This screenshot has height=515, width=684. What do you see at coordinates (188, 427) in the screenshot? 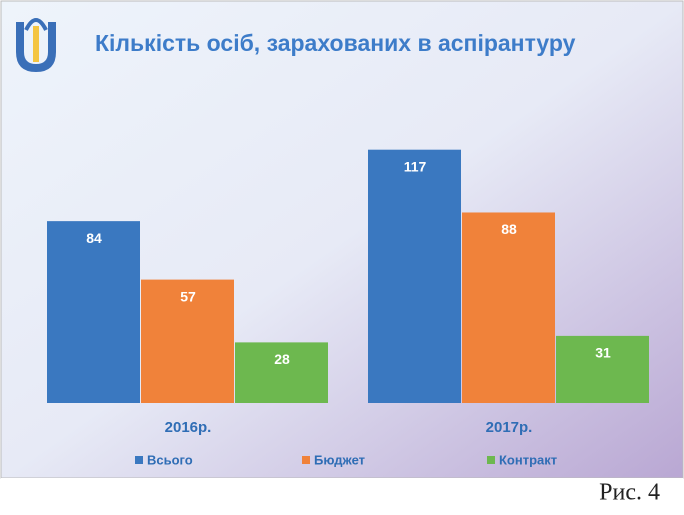
I see `x-tick-label: 2016р.` at bounding box center [188, 427].